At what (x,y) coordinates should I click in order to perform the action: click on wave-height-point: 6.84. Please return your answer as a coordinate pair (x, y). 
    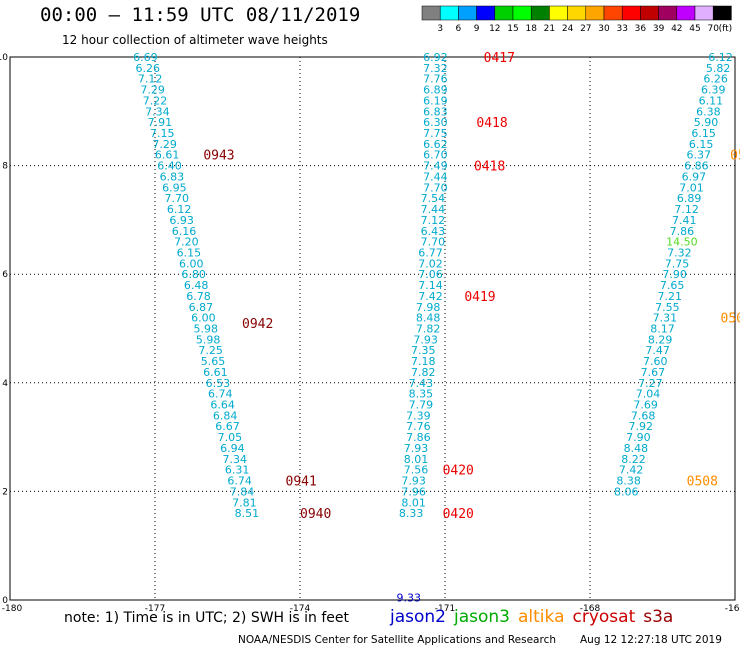
    Looking at the image, I should click on (225, 415).